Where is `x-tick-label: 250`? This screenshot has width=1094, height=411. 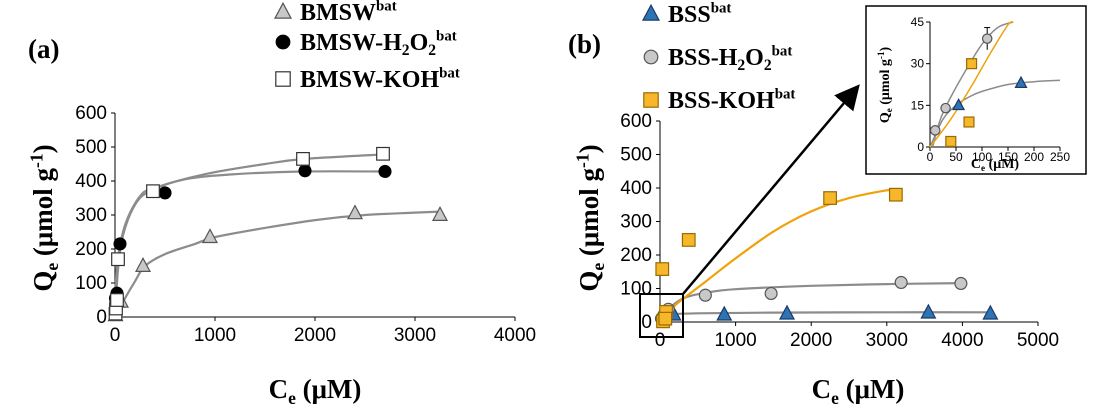 x-tick-label: 250 is located at coordinates (1060, 157).